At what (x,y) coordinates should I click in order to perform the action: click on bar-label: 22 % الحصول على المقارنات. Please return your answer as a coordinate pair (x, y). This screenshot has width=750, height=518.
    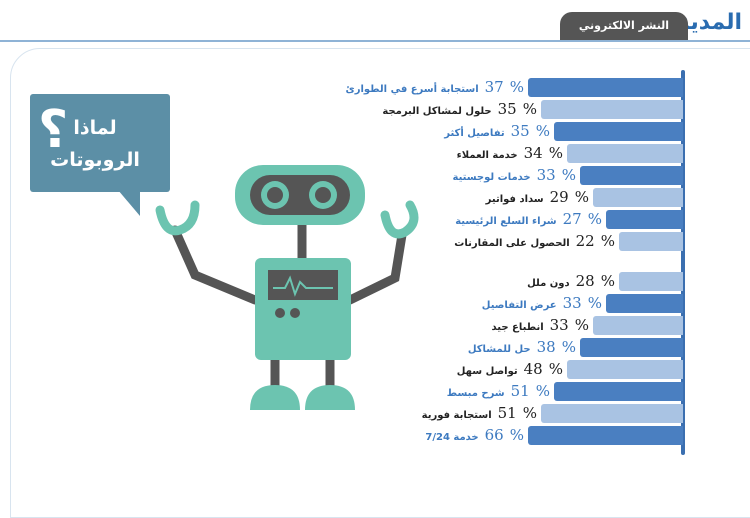
    Looking at the image, I should click on (534, 241).